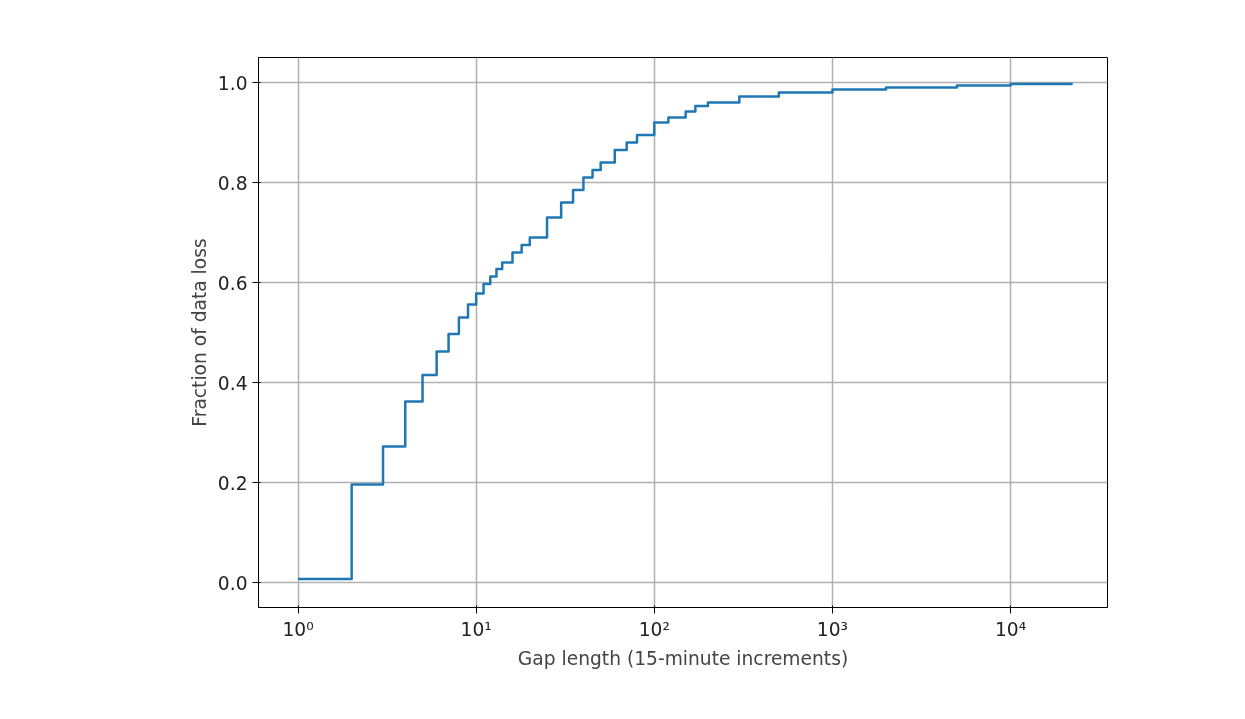  What do you see at coordinates (232, 183) in the screenshot?
I see `y-tick-label: 0.8` at bounding box center [232, 183].